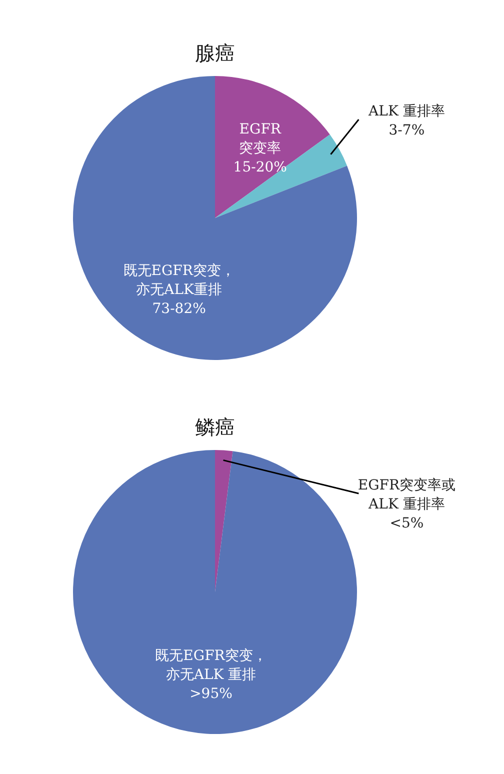  Describe the element at coordinates (211, 675) in the screenshot. I see `slice-label: 既无EGFR突变，亦无ALK 重排 >95%` at that location.